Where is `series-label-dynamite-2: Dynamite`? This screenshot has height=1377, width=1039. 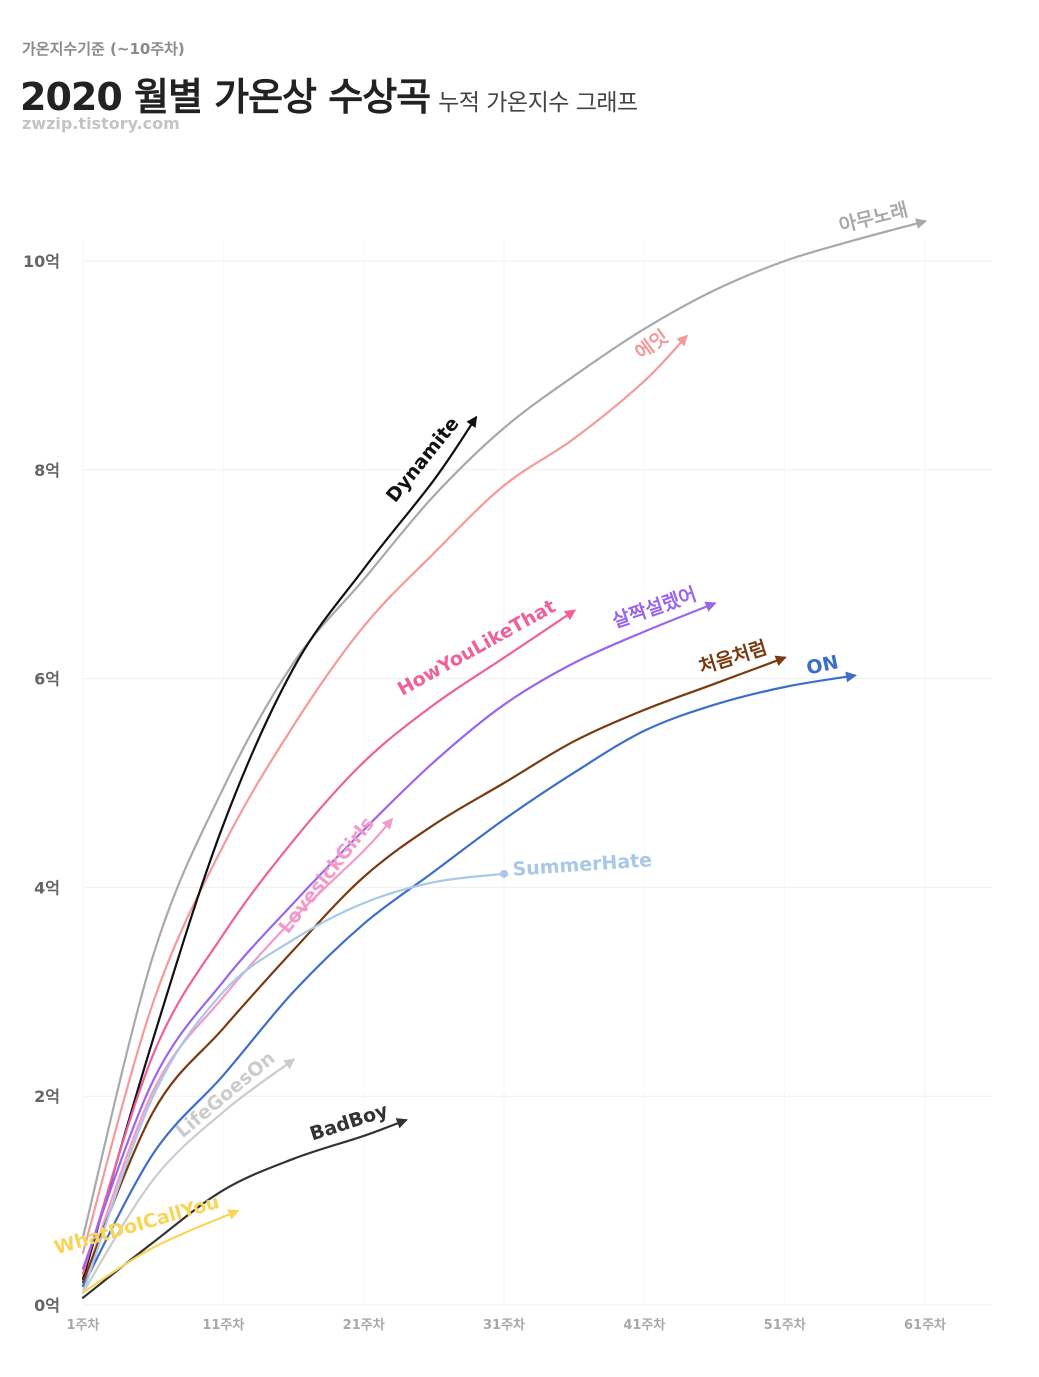
series-label-dynamite-2: Dynamite is located at coordinates (423, 460).